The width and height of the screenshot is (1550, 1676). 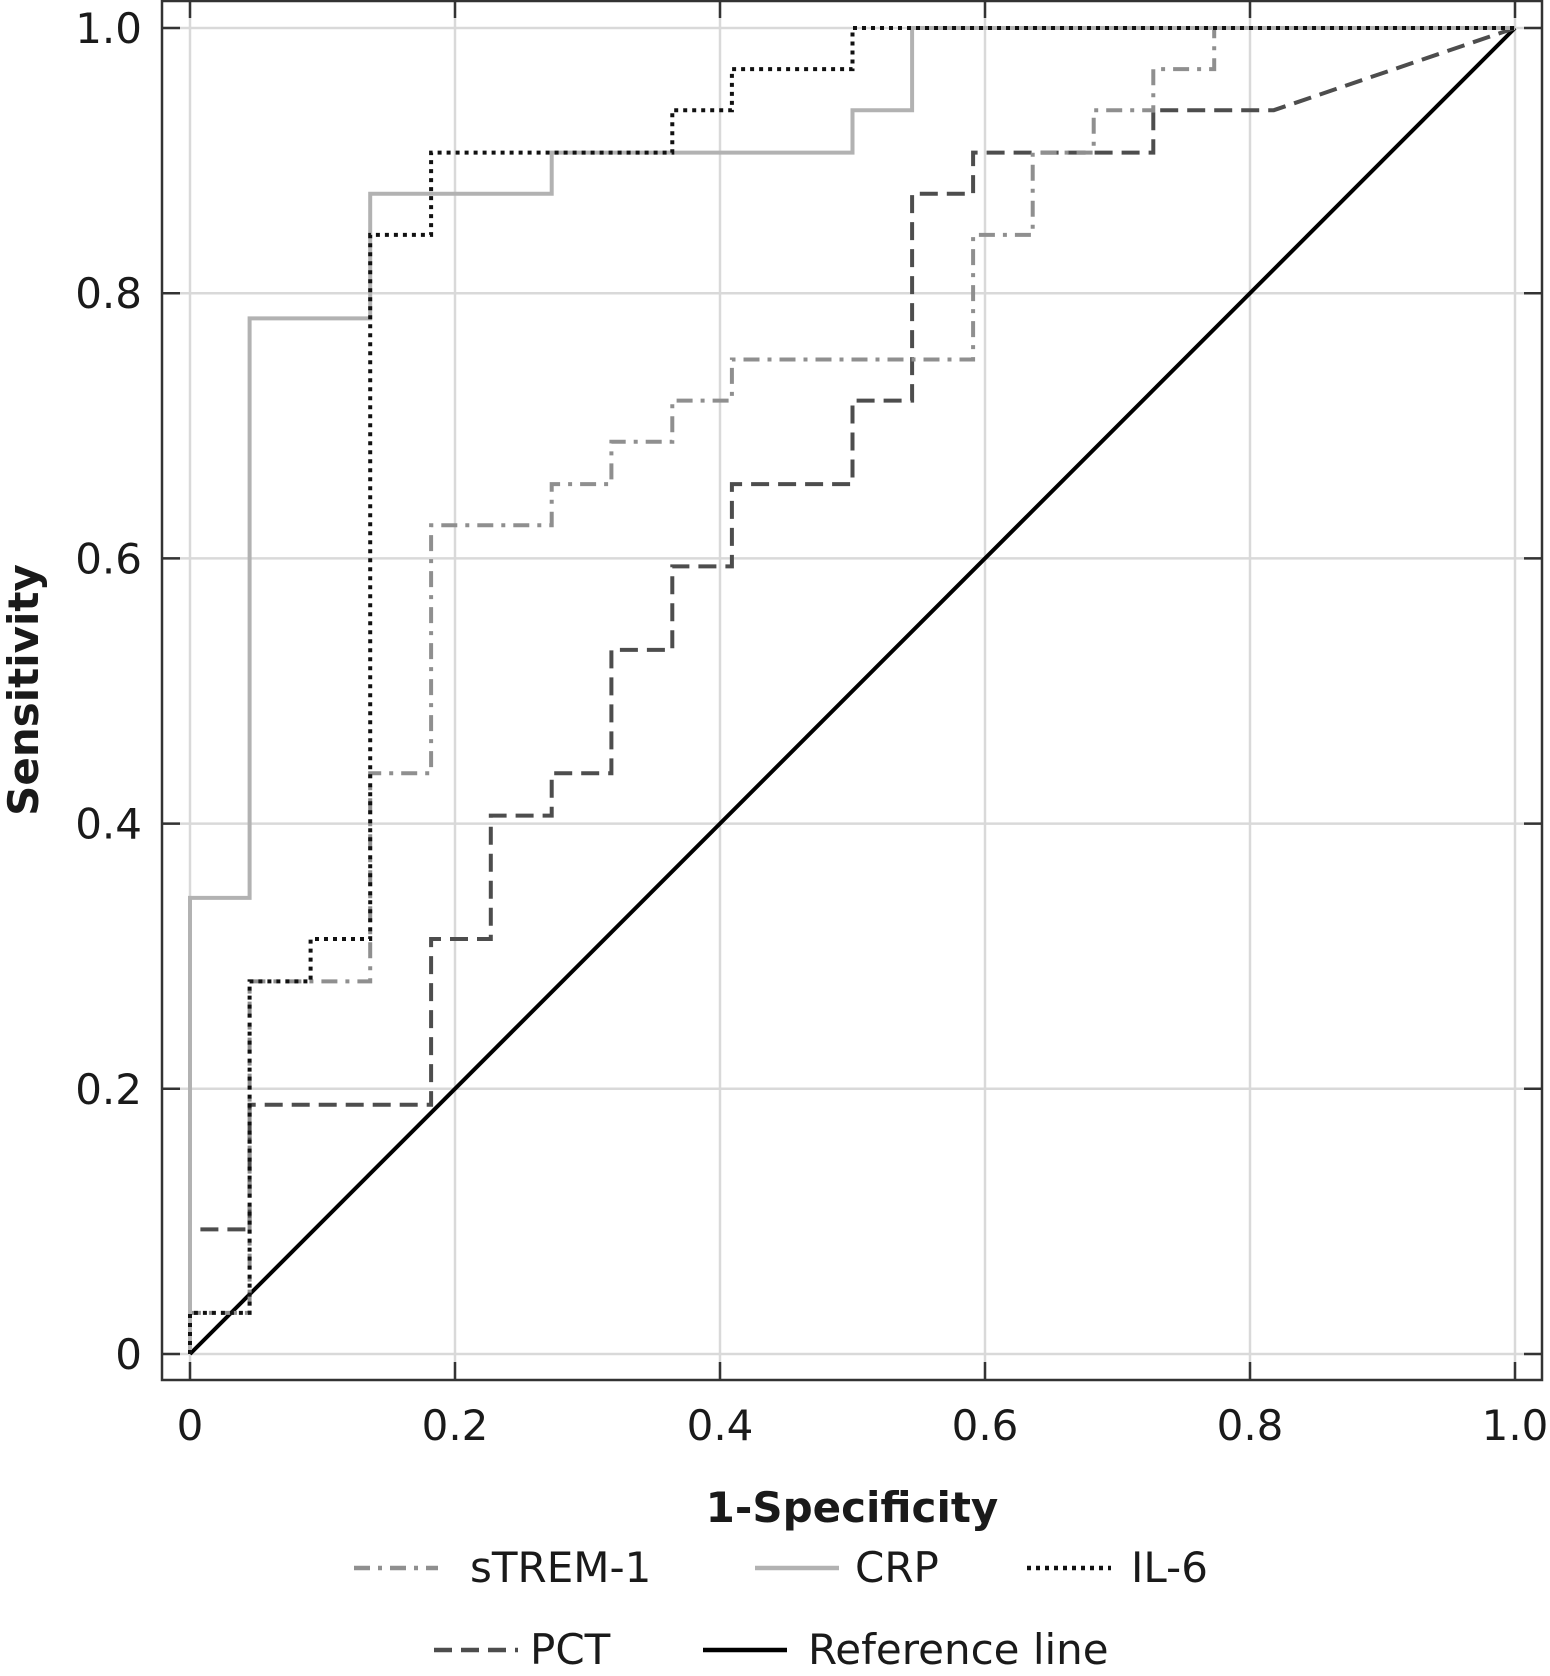 I want to click on legend-label: CRP, so click(x=897, y=1567).